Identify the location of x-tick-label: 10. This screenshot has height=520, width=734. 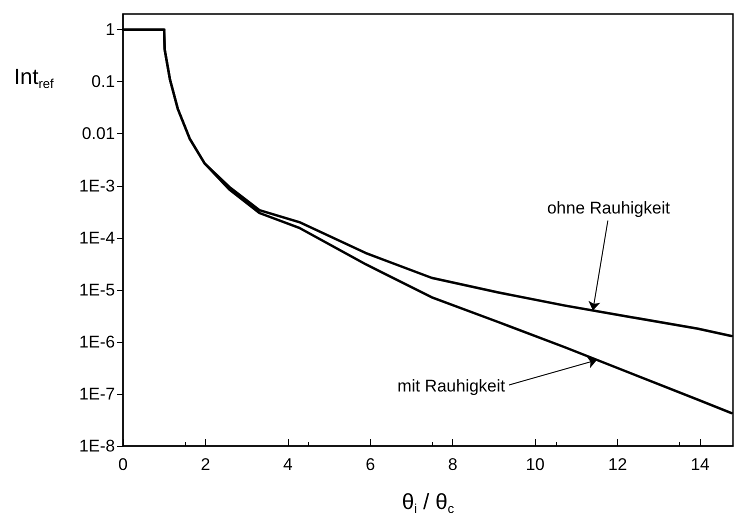
(535, 464).